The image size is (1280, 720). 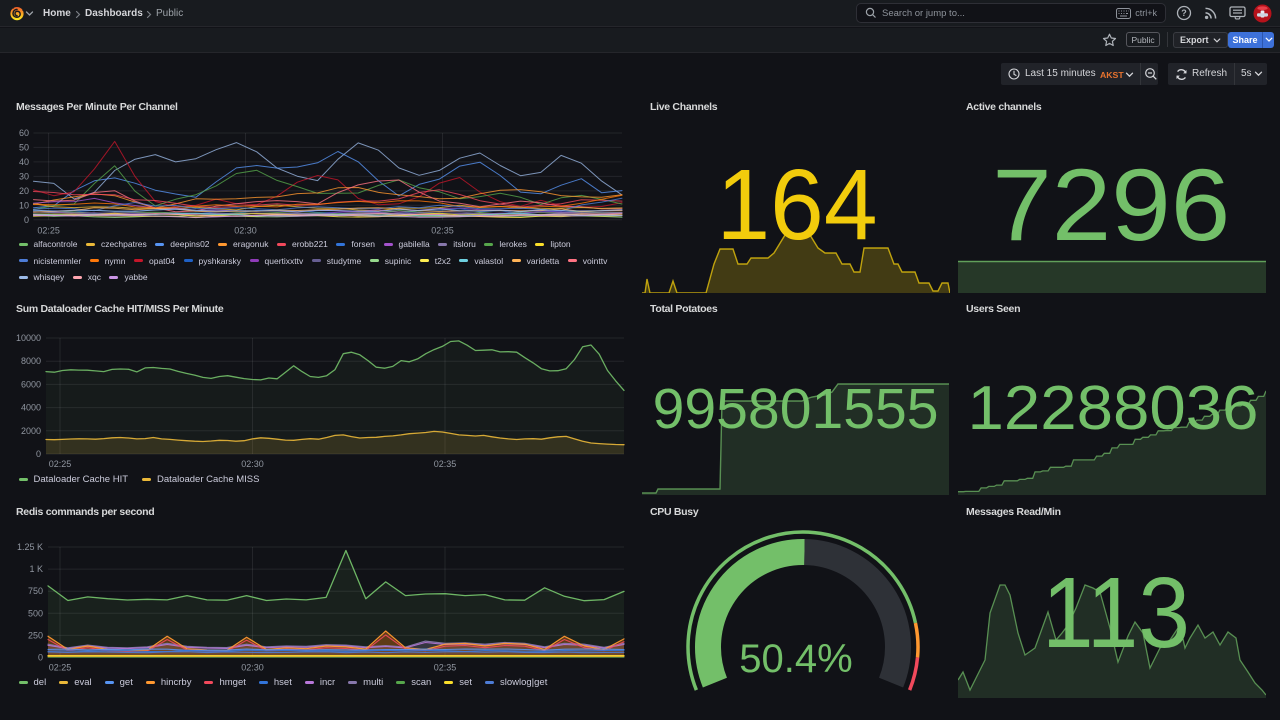 What do you see at coordinates (797, 205) in the screenshot?
I see `svg-text: 164` at bounding box center [797, 205].